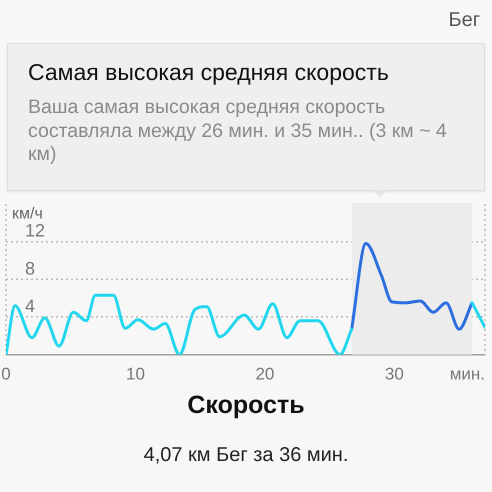 This screenshot has width=492, height=492. What do you see at coordinates (464, 20) in the screenshot?
I see `text: Бег` at bounding box center [464, 20].